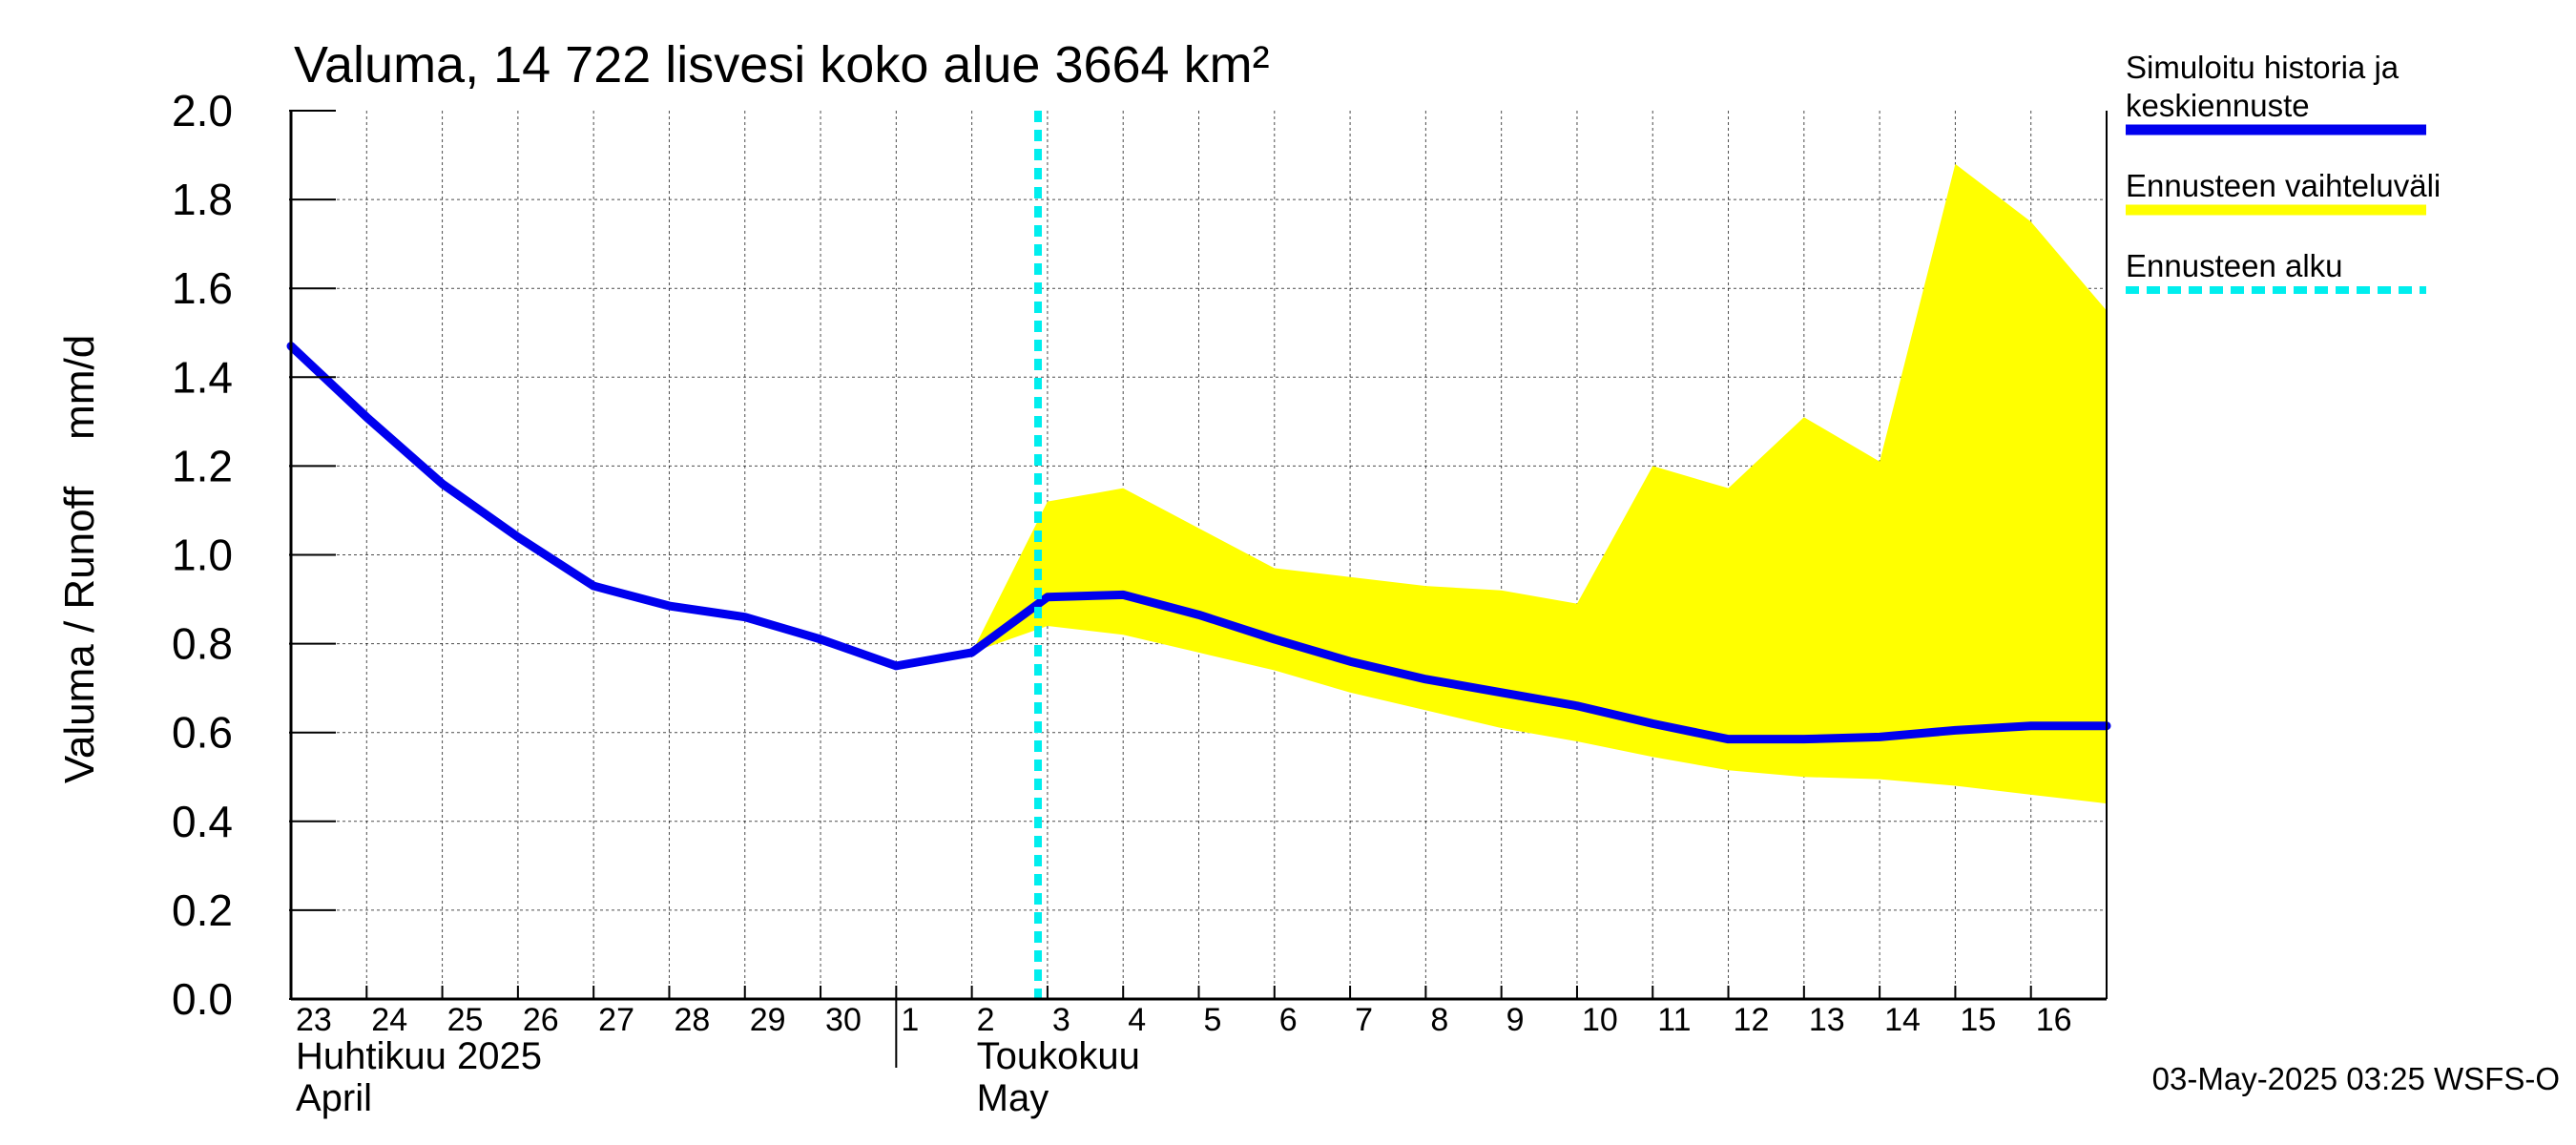 The height and width of the screenshot is (1145, 2576). I want to click on y-tick-label: 0.4, so click(202, 821).